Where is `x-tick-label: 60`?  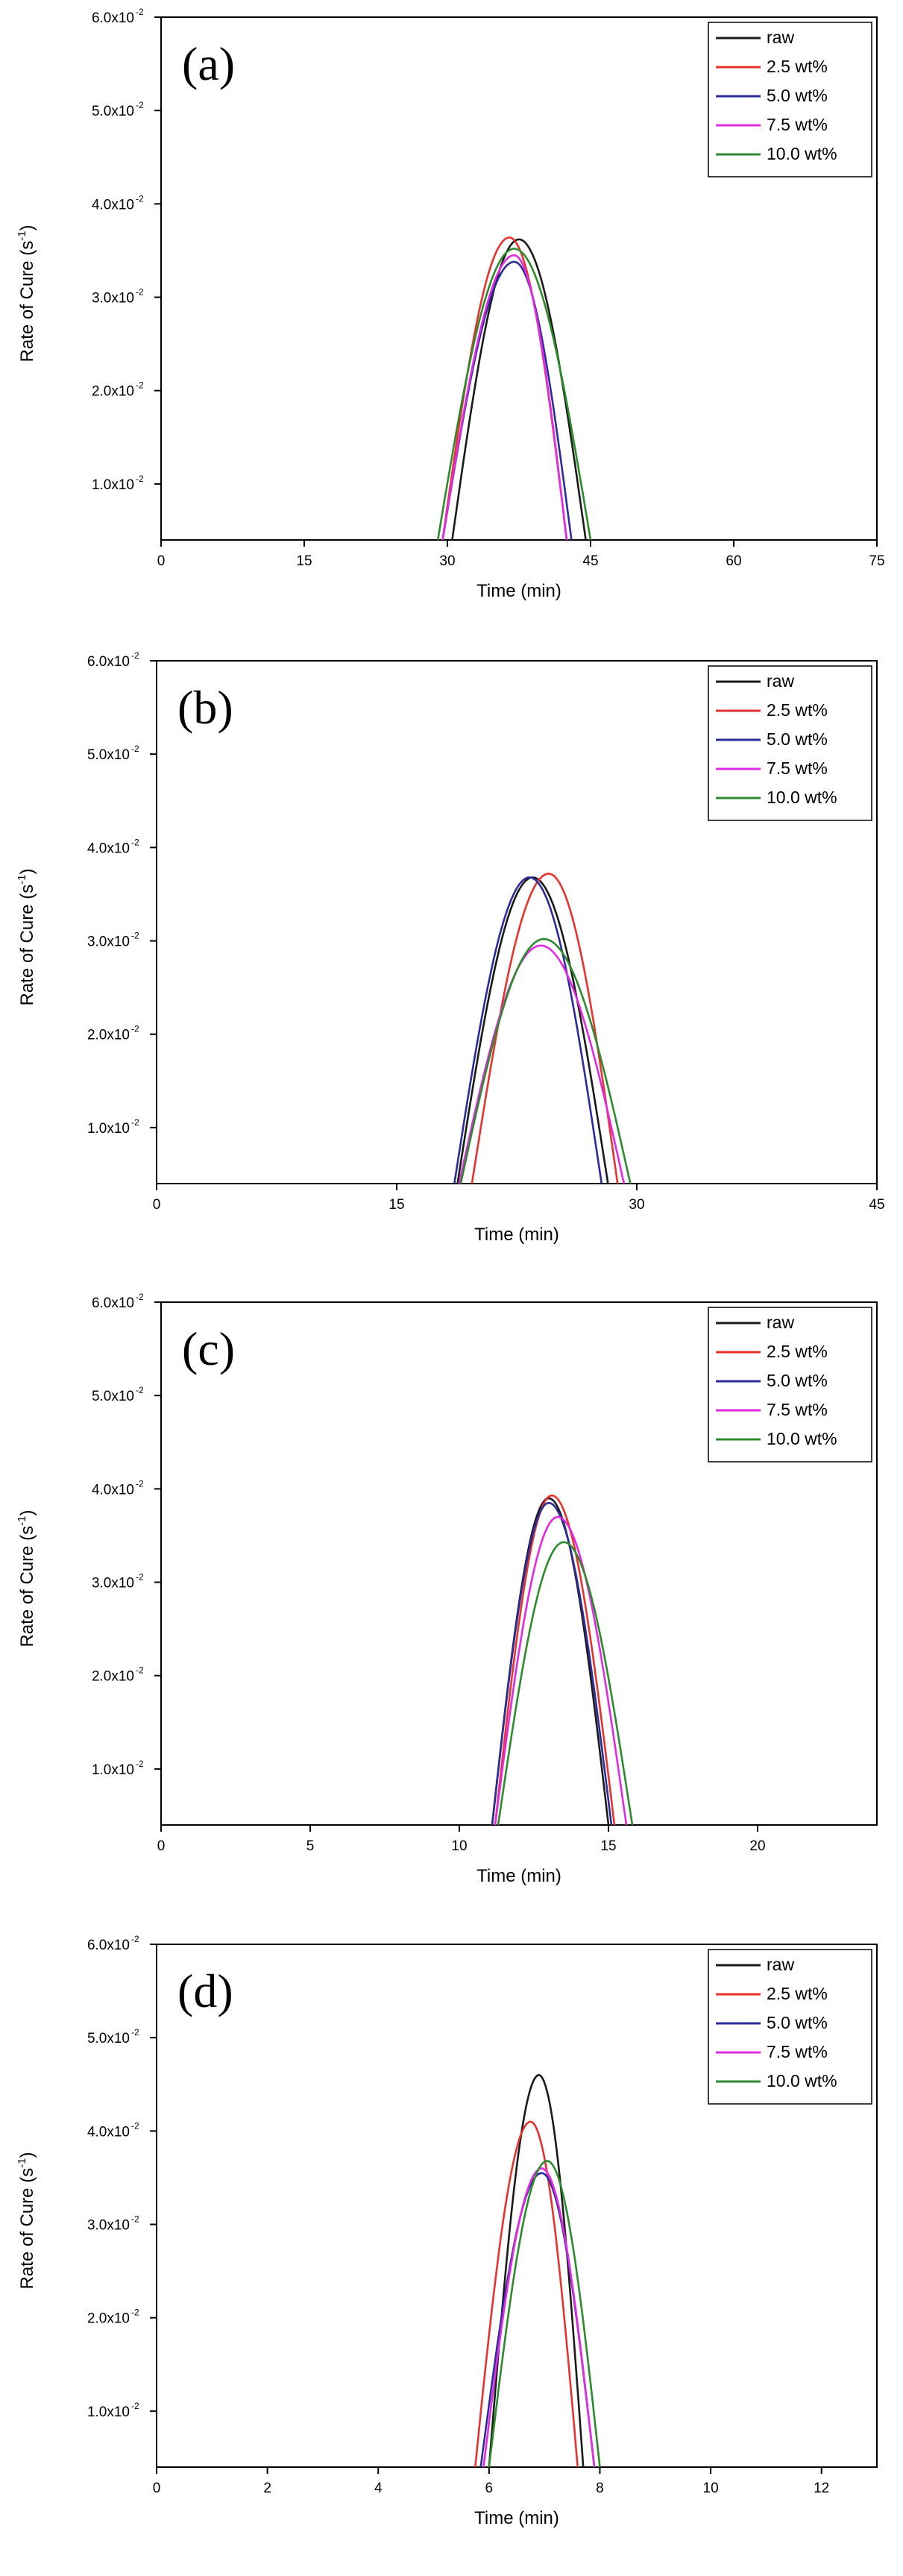 x-tick-label: 60 is located at coordinates (733, 561).